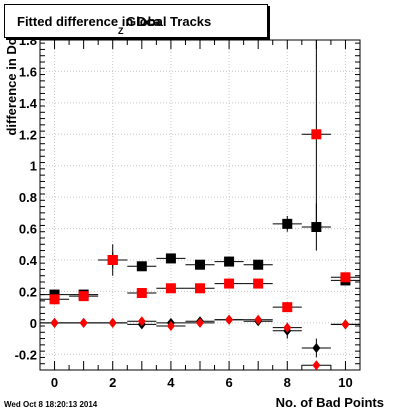 Image resolution: width=400 pixels, height=414 pixels. Describe the element at coordinates (11, 87) in the screenshot. I see `y-axis-title: difference in Dc` at that location.